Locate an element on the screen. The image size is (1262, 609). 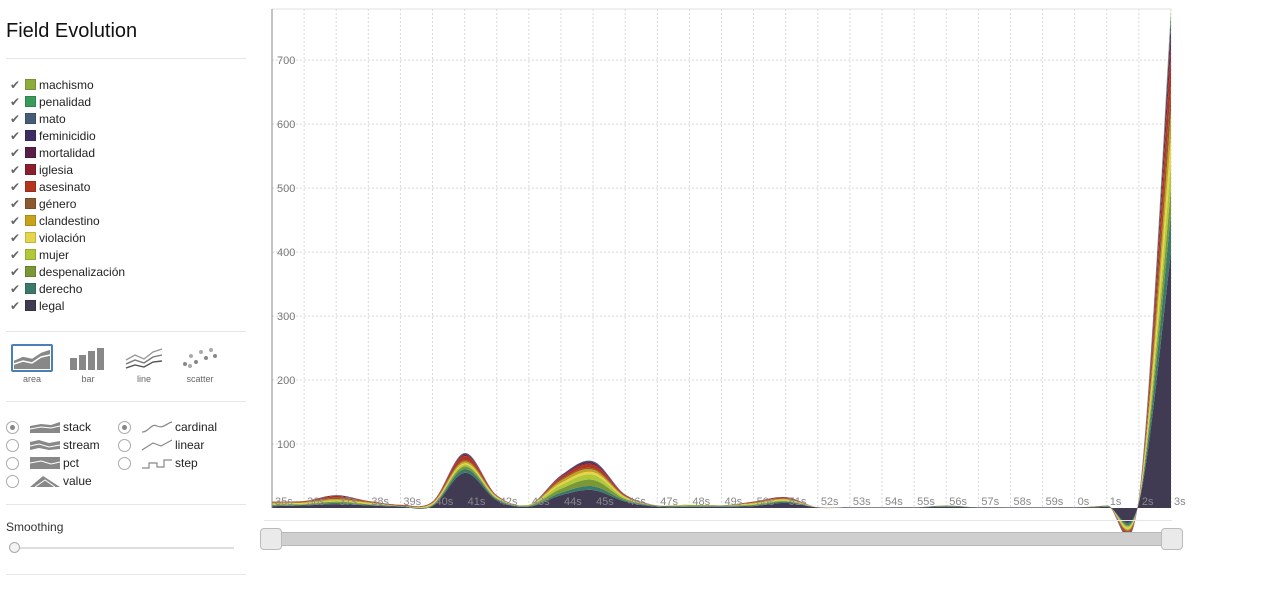
x-tick-label: 59s is located at coordinates (1055, 502).